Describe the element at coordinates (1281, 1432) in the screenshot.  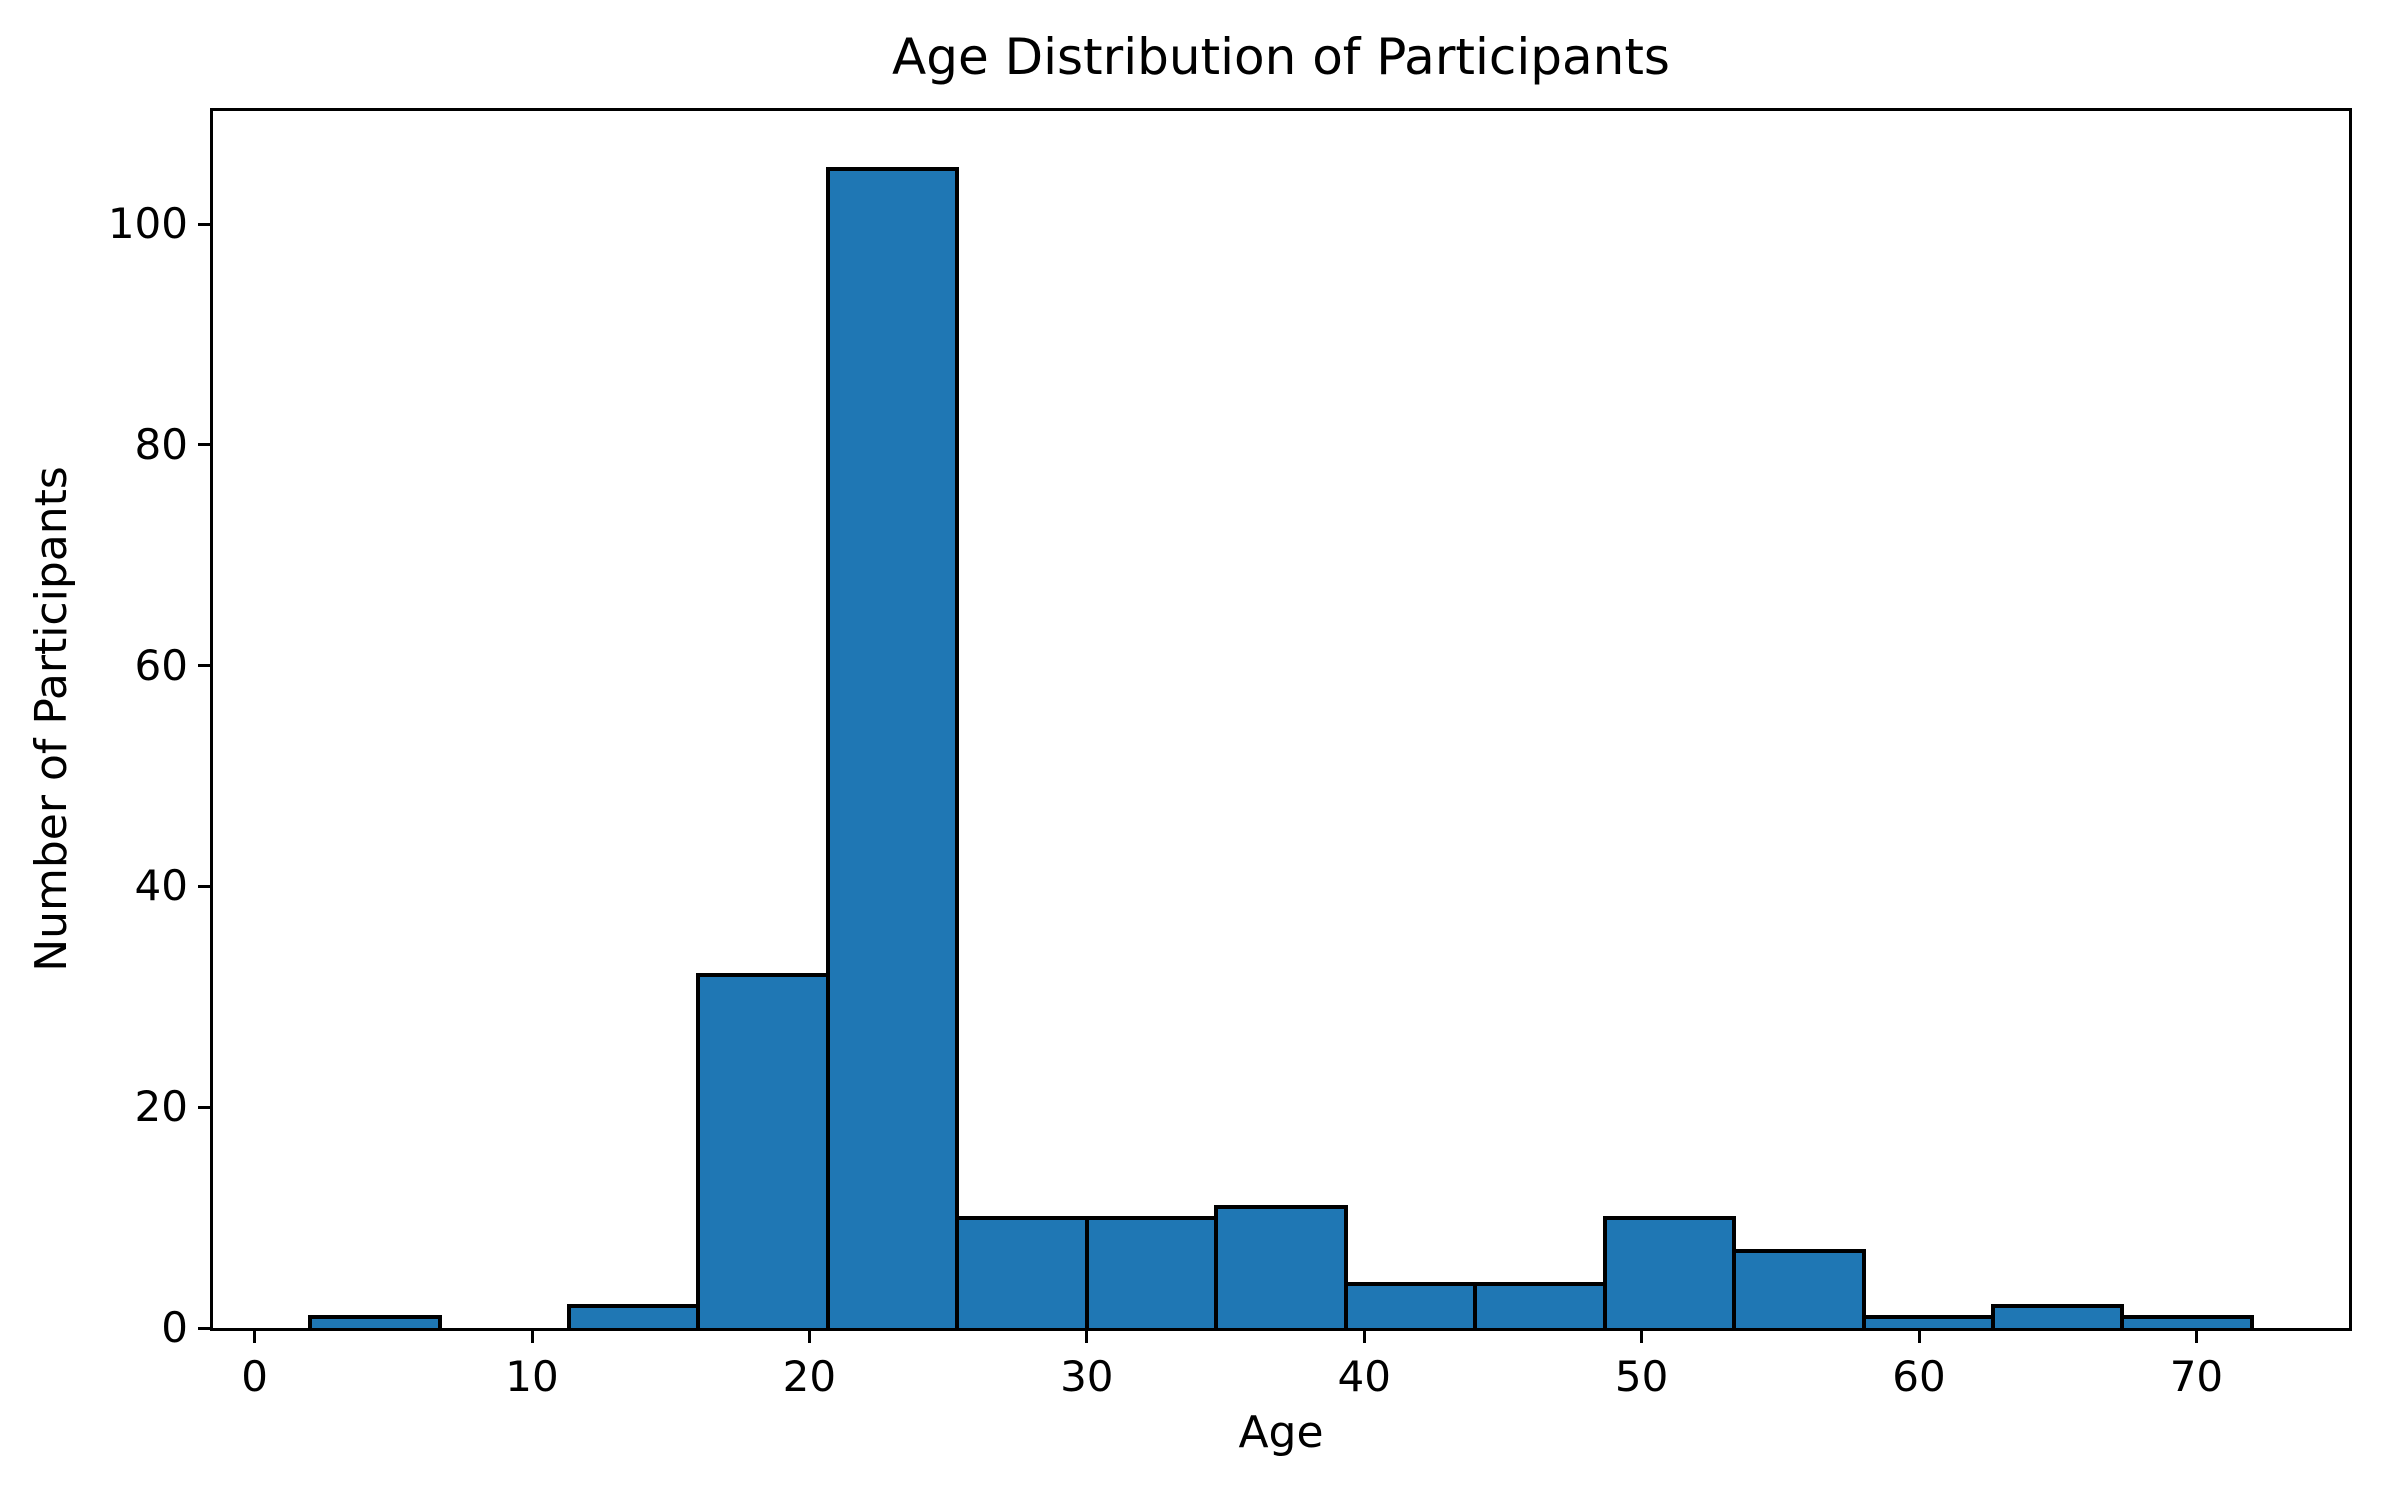
I see `x-axis-label: Age` at that location.